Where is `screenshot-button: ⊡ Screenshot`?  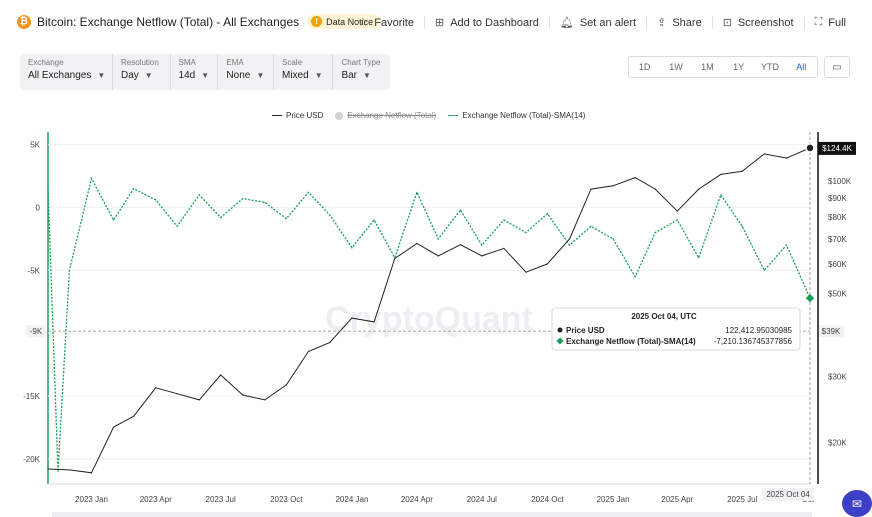
screenshot-button: ⊡ Screenshot is located at coordinates (757, 22).